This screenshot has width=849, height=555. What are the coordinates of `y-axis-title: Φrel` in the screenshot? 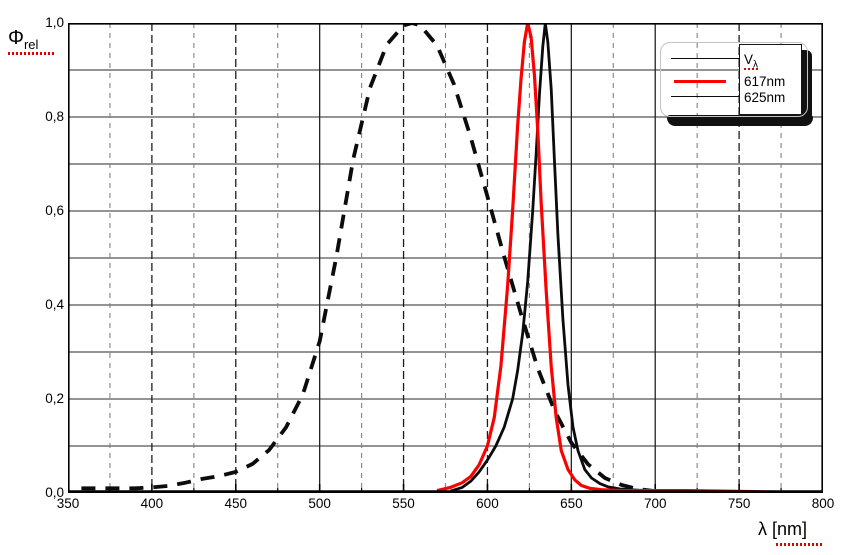 It's located at (23, 41).